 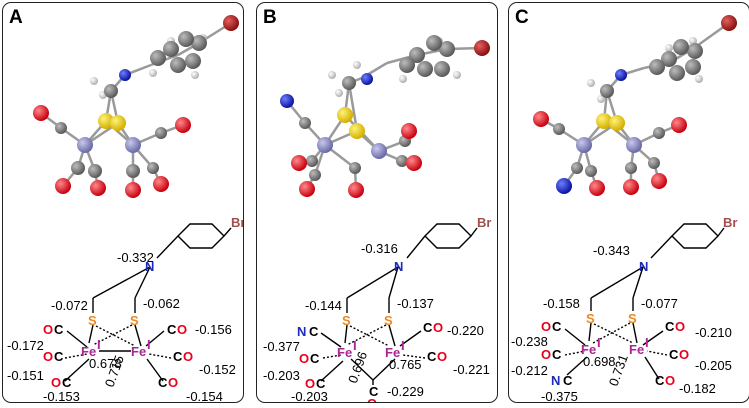 What do you see at coordinates (697, 388) in the screenshot?
I see `co-charge: -0.182` at bounding box center [697, 388].